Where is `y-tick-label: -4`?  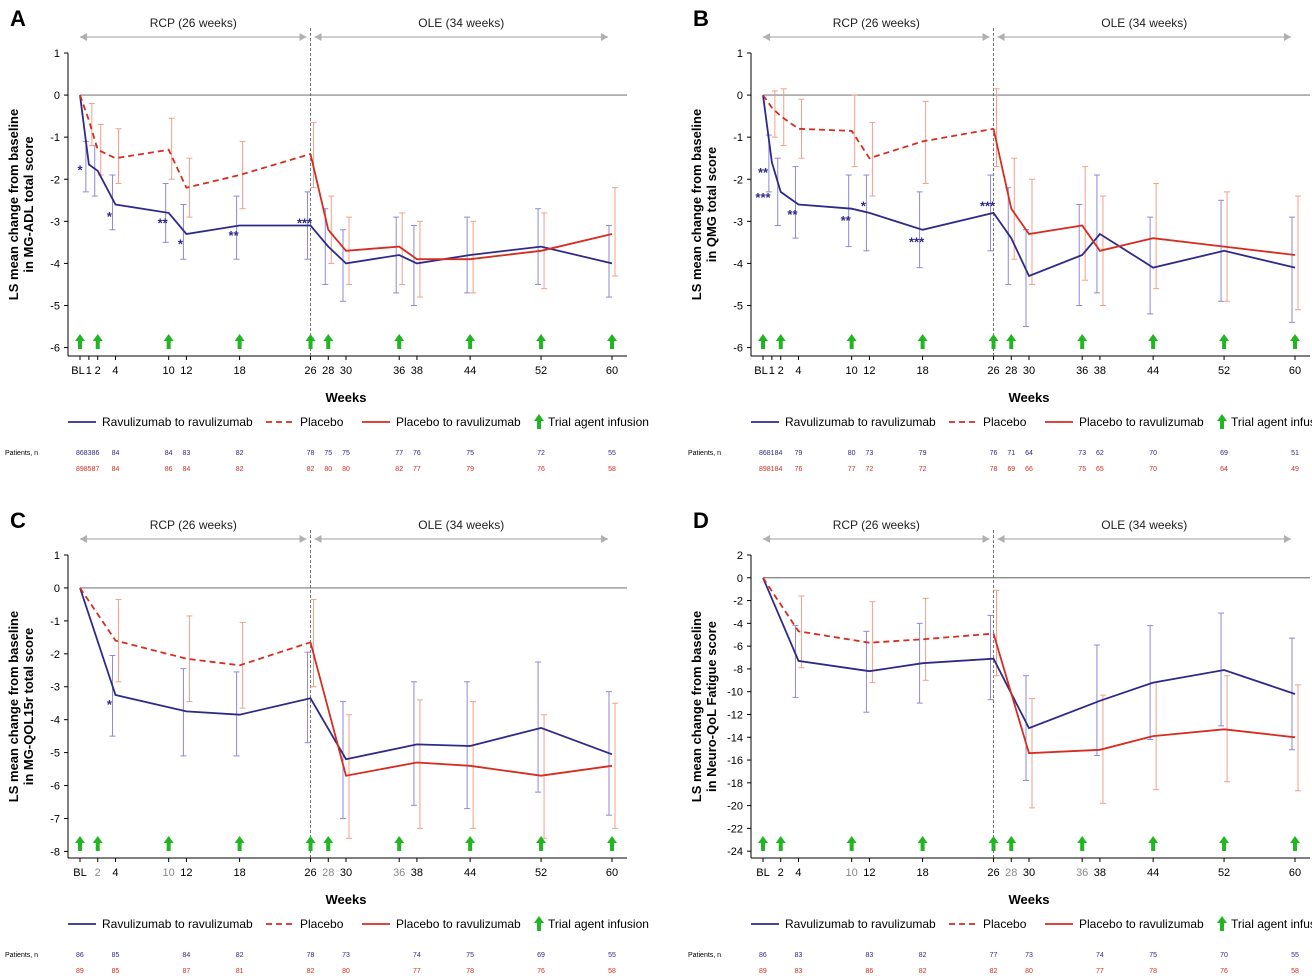
y-tick-label: -4 is located at coordinates (738, 264).